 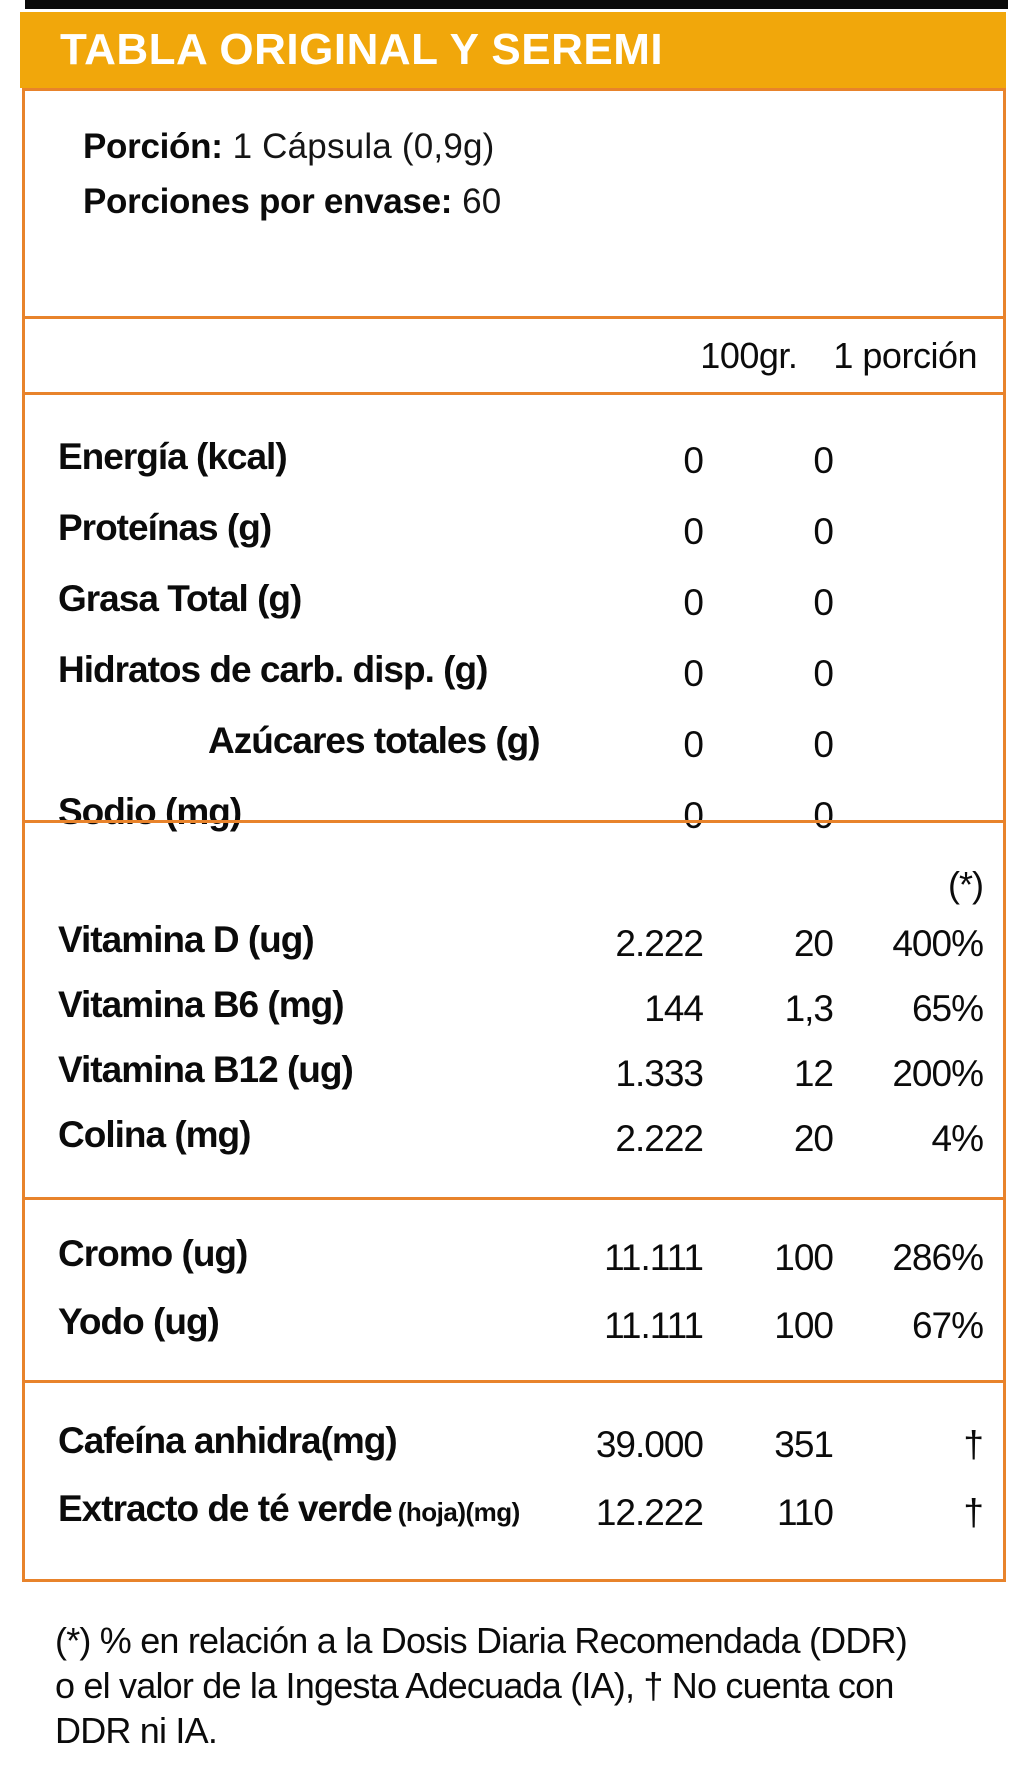 I want to click on value-per-portion: 110, so click(x=805, y=1512).